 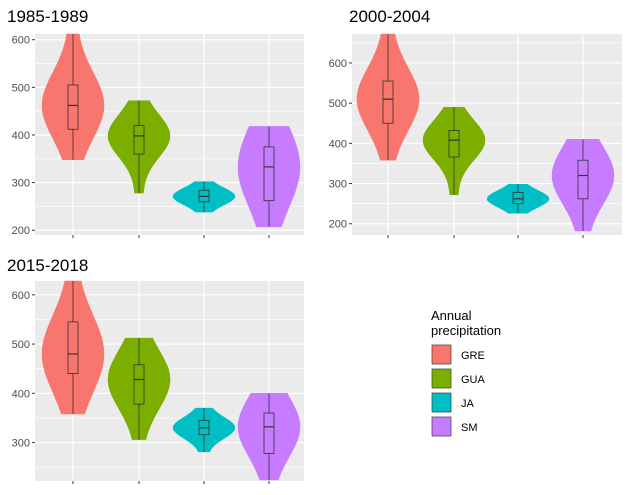 I want to click on legend-key-gua, so click(x=441, y=378).